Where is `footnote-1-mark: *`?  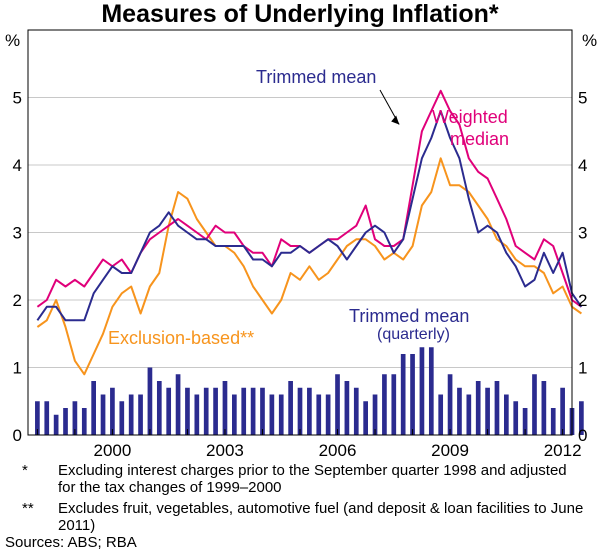
footnote-1-mark: * is located at coordinates (25, 470).